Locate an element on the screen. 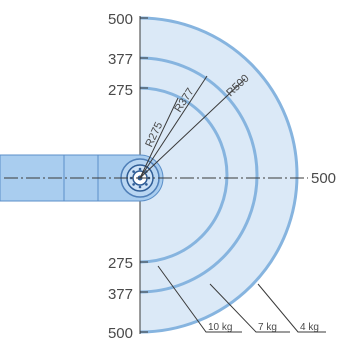  axis-label-right: 500 is located at coordinates (323, 178).